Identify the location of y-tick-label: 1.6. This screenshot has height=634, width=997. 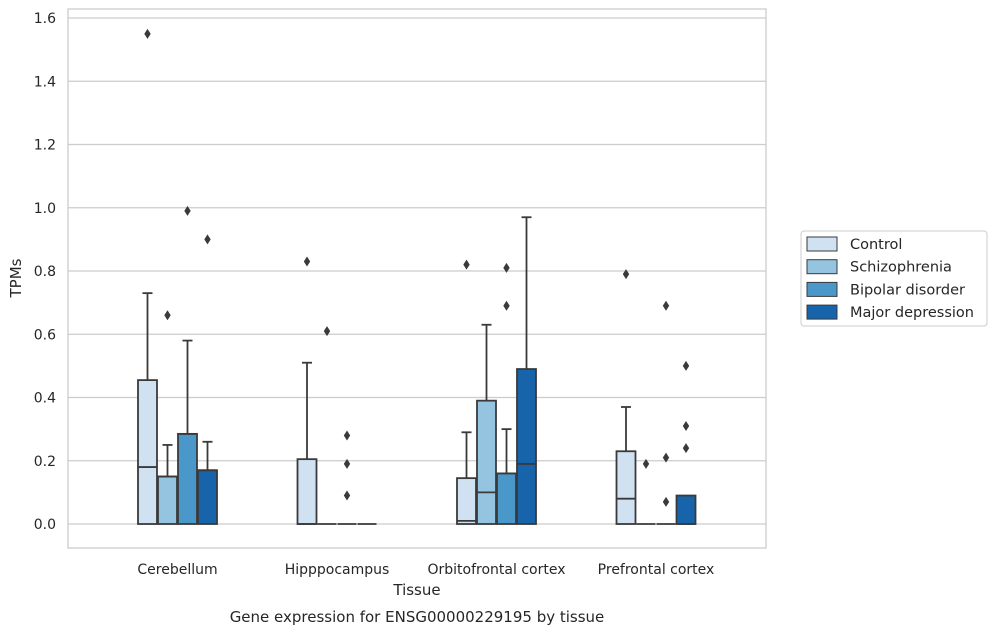
(45, 19).